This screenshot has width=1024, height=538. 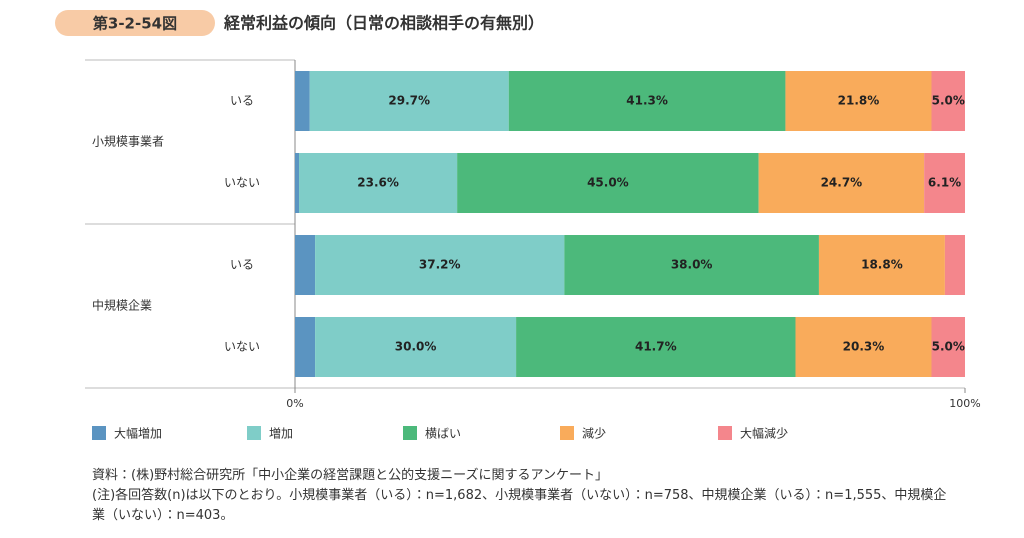 I want to click on legend-label: 増加, so click(x=281, y=434).